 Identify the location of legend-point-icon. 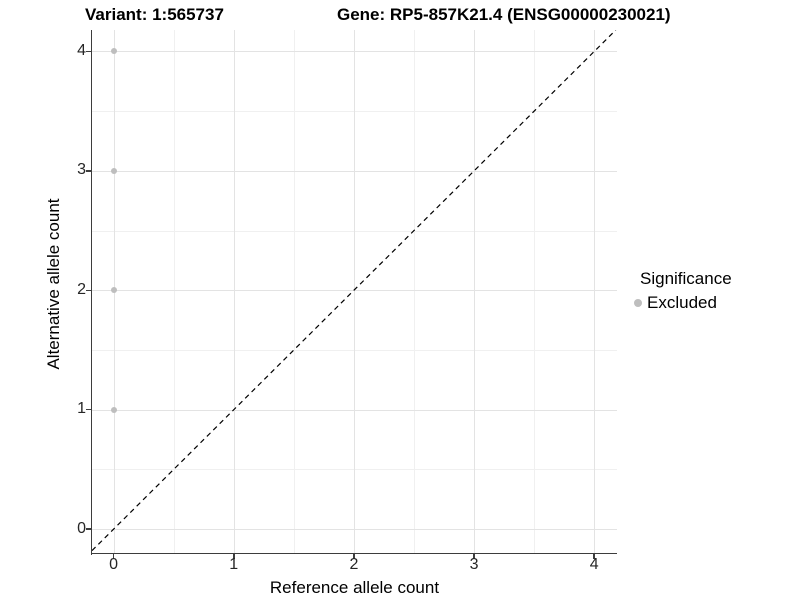
(638, 303).